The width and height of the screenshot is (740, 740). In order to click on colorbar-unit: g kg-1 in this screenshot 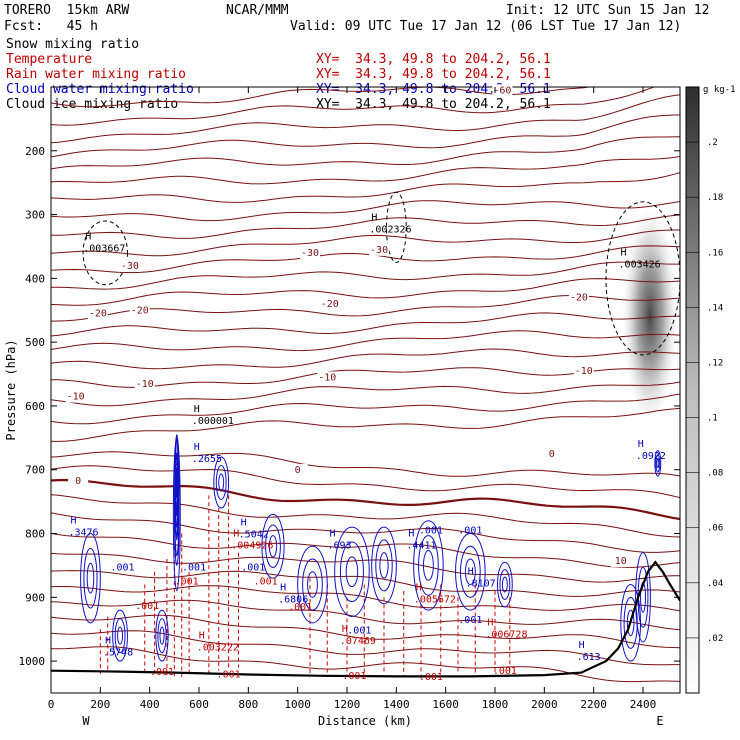, I will do `click(719, 90)`.